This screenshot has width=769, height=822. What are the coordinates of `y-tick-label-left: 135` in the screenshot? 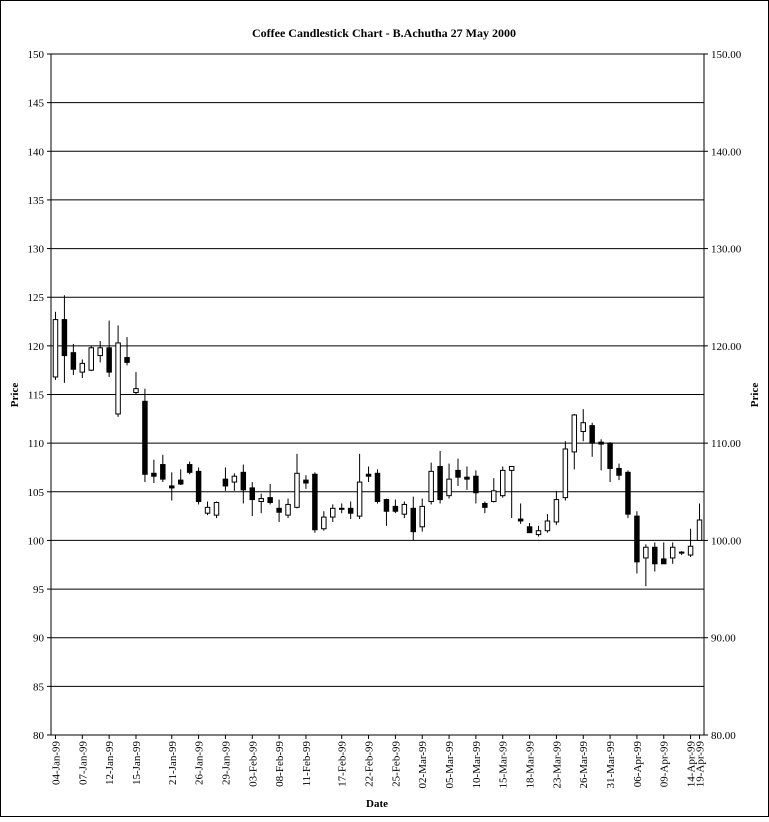 It's located at (36, 201).